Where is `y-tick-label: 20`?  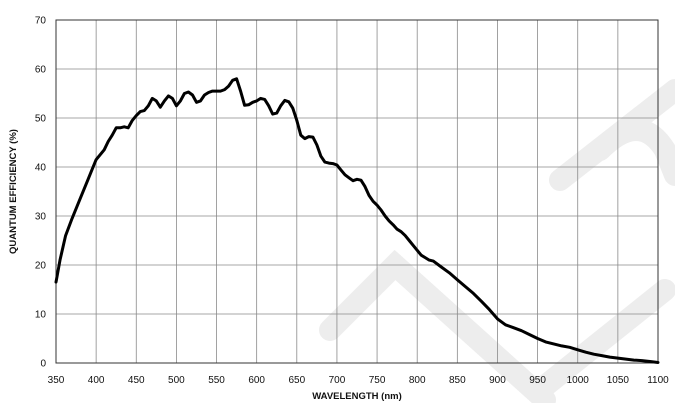 y-tick-label: 20 is located at coordinates (41, 266).